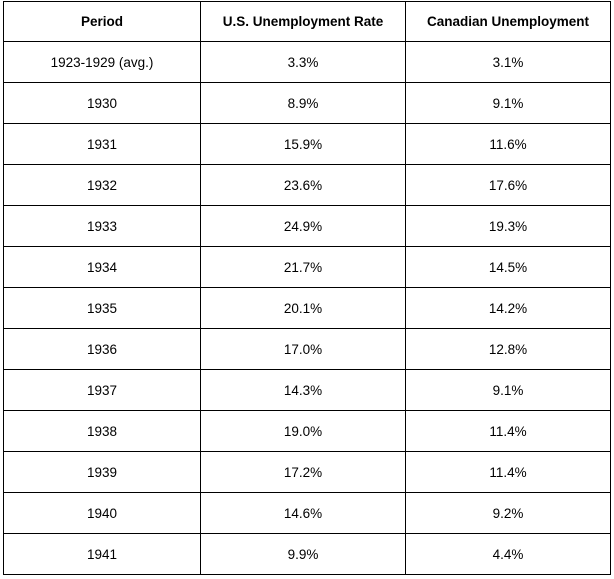  I want to click on table-row: 1941 9.9% 4.4%, so click(307, 554).